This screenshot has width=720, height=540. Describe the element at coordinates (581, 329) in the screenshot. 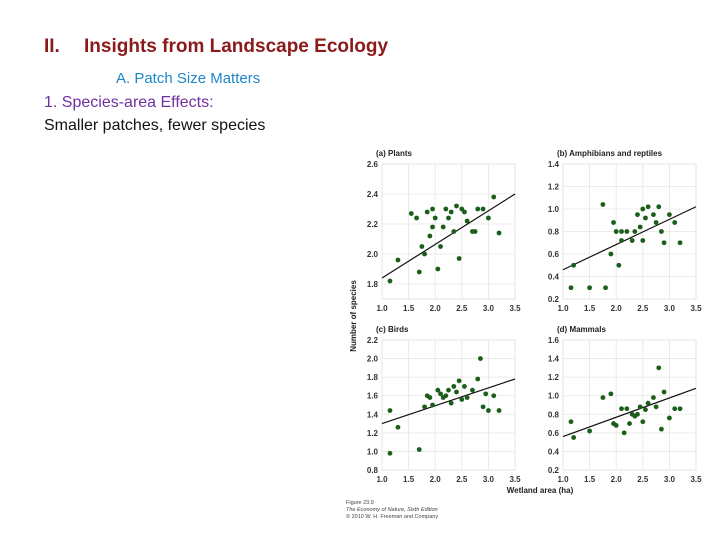

I see `panel-title: (d) Mammals` at that location.